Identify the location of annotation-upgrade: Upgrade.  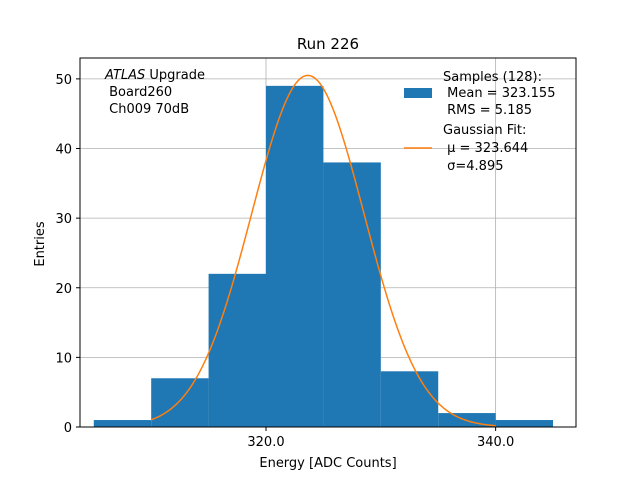
(175, 75).